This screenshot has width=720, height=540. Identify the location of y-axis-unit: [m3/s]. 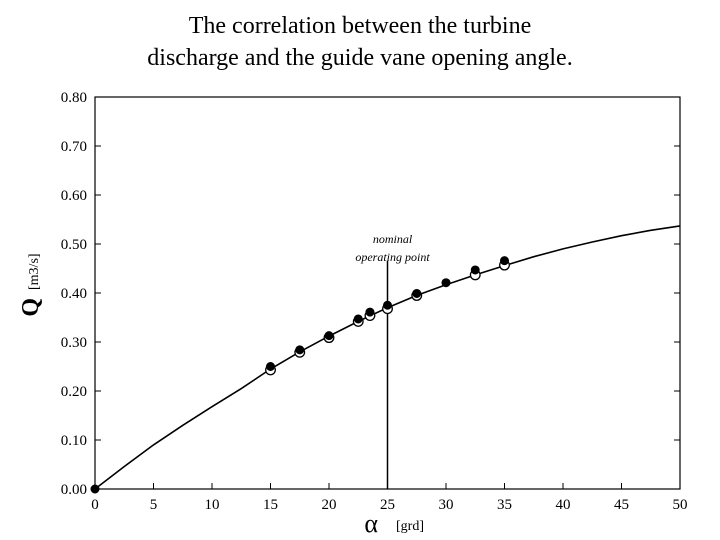
(34, 271).